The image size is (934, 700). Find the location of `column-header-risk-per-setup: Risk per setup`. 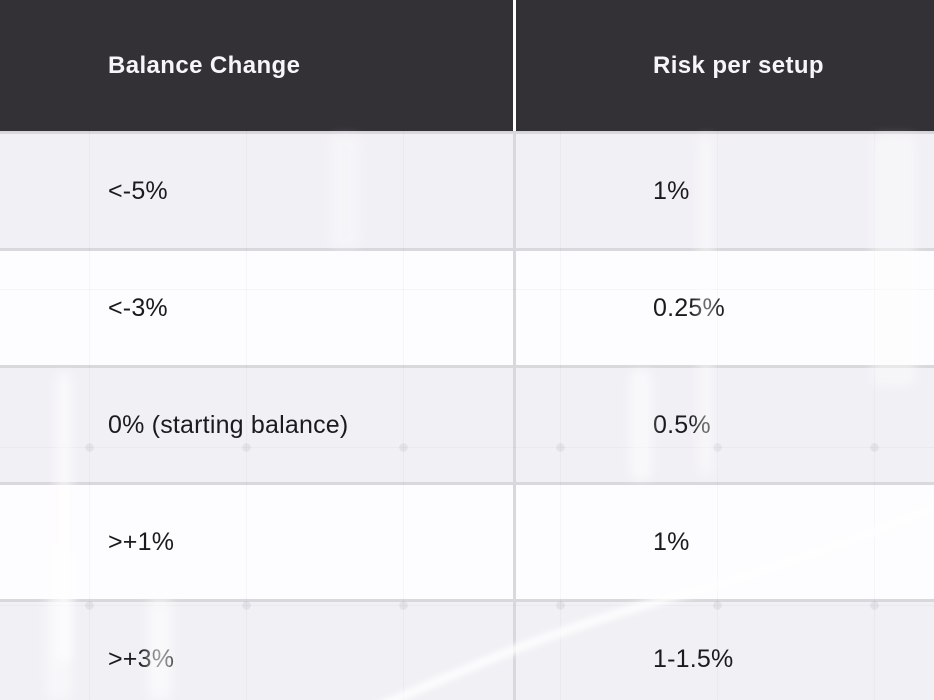

column-header-risk-per-setup: Risk per setup is located at coordinates (738, 65).